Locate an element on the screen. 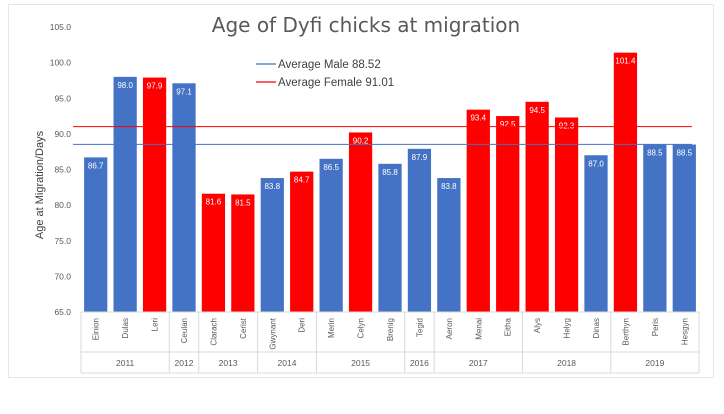 This screenshot has width=724, height=414. bar-value-label: 94.5 is located at coordinates (537, 110).